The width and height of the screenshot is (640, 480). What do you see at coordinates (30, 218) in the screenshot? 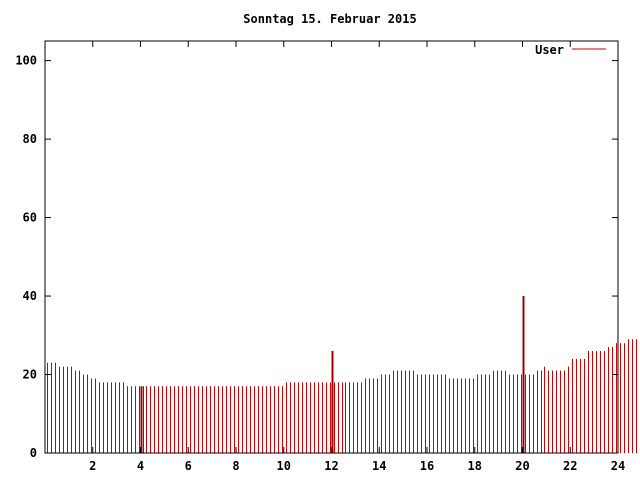
I see `y-tick-label: 60` at bounding box center [30, 218].